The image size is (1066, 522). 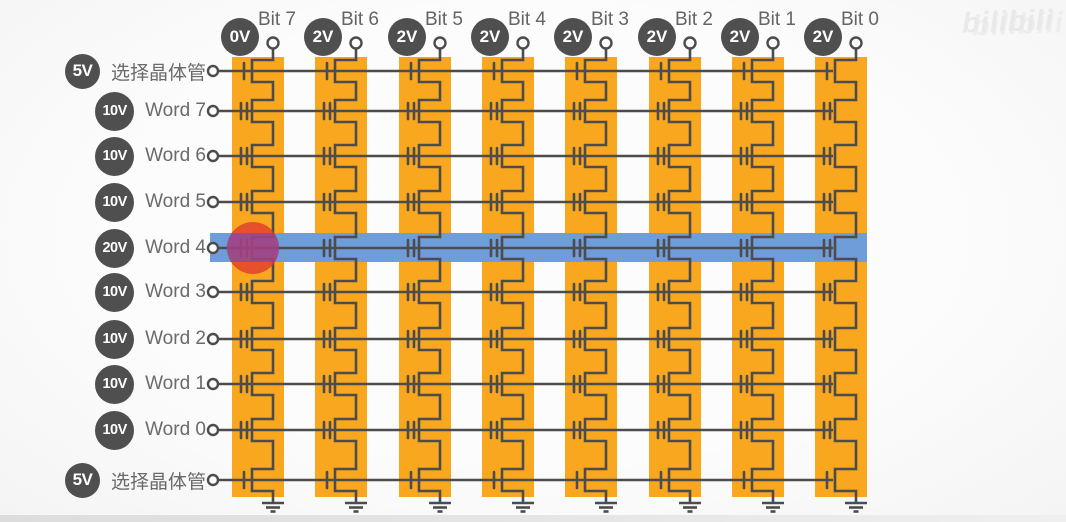 What do you see at coordinates (277, 19) in the screenshot?
I see `bit-line-label: Bit 7` at bounding box center [277, 19].